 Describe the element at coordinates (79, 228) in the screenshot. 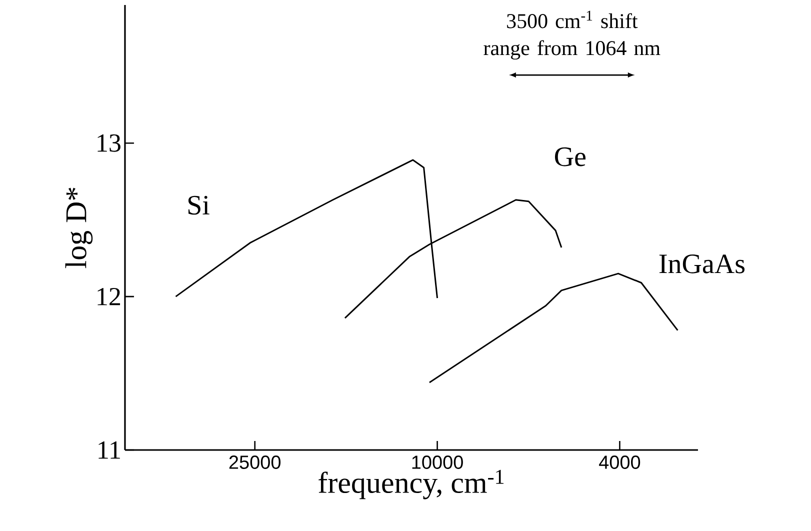

I see `y-axis-title: log D*` at that location.